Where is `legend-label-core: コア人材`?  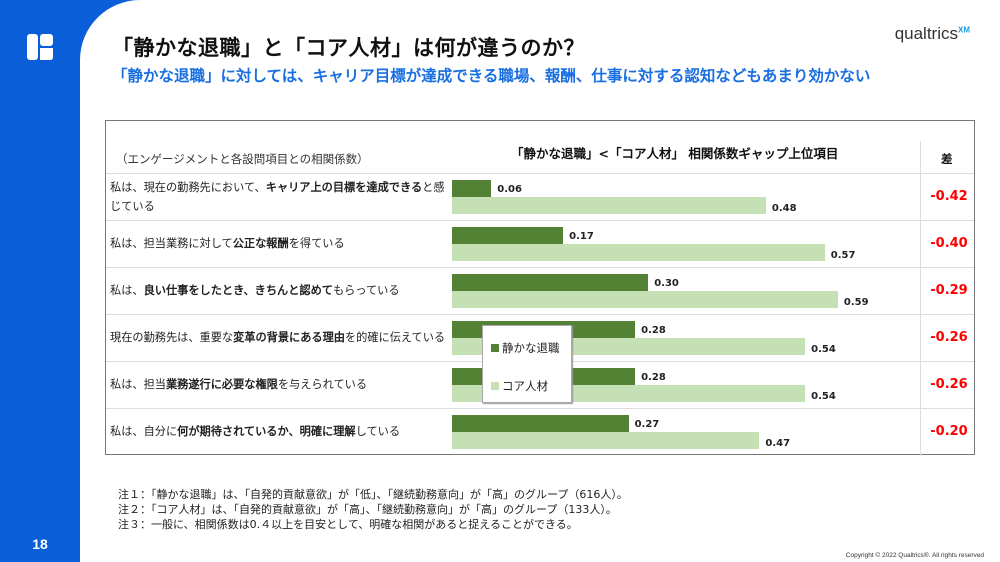
legend-label-core: コア人材 is located at coordinates (525, 386).